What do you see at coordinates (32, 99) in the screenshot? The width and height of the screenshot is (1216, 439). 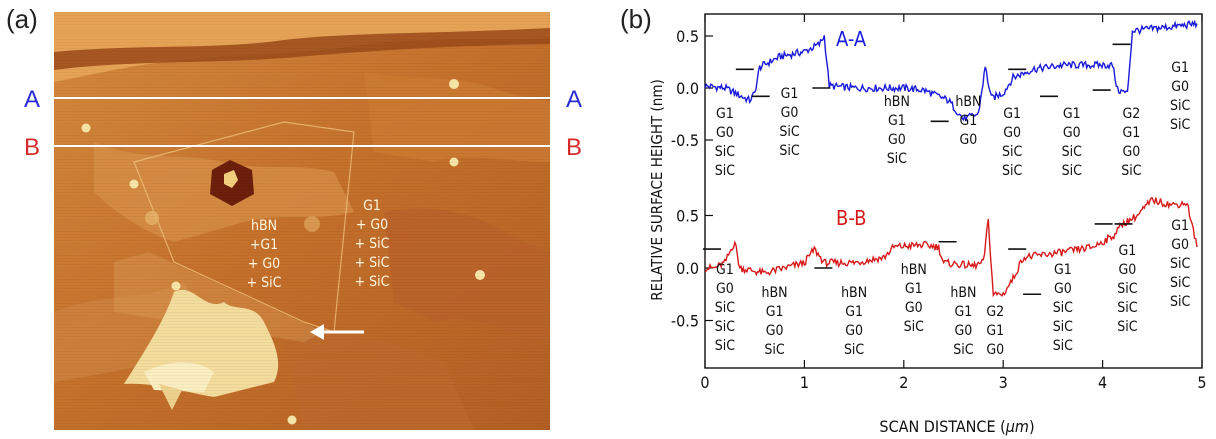 I see `line-a-label-left: A` at bounding box center [32, 99].